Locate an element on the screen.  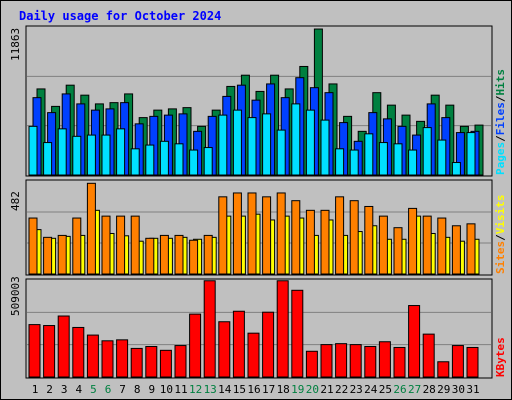
panel-1-max-label: 11863 is located at coordinates (15, 44).